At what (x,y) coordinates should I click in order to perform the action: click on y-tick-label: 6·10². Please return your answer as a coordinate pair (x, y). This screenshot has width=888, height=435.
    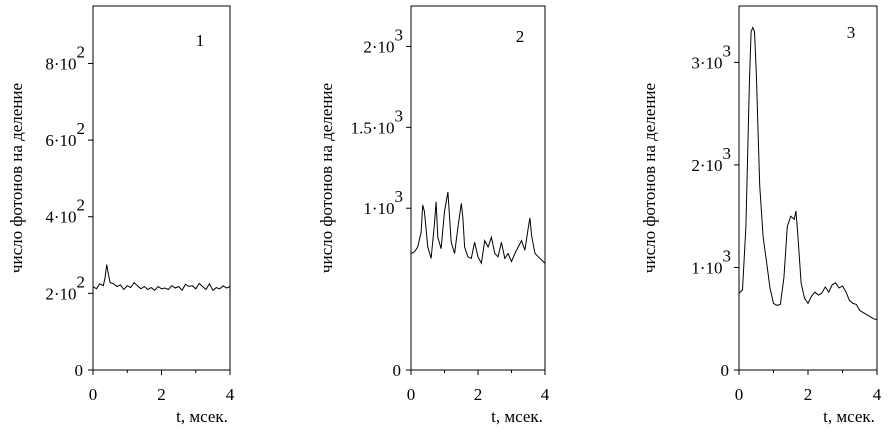
    Looking at the image, I should click on (65, 134).